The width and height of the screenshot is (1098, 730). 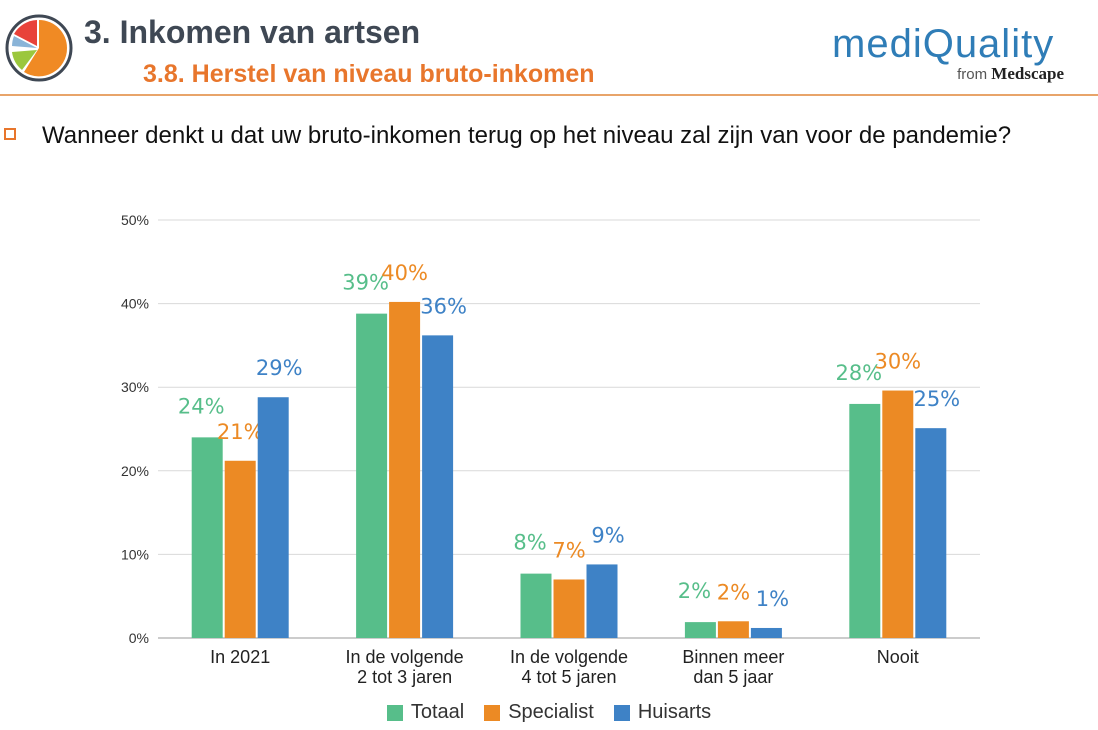 What do you see at coordinates (549, 95) in the screenshot?
I see `header-divider` at bounding box center [549, 95].